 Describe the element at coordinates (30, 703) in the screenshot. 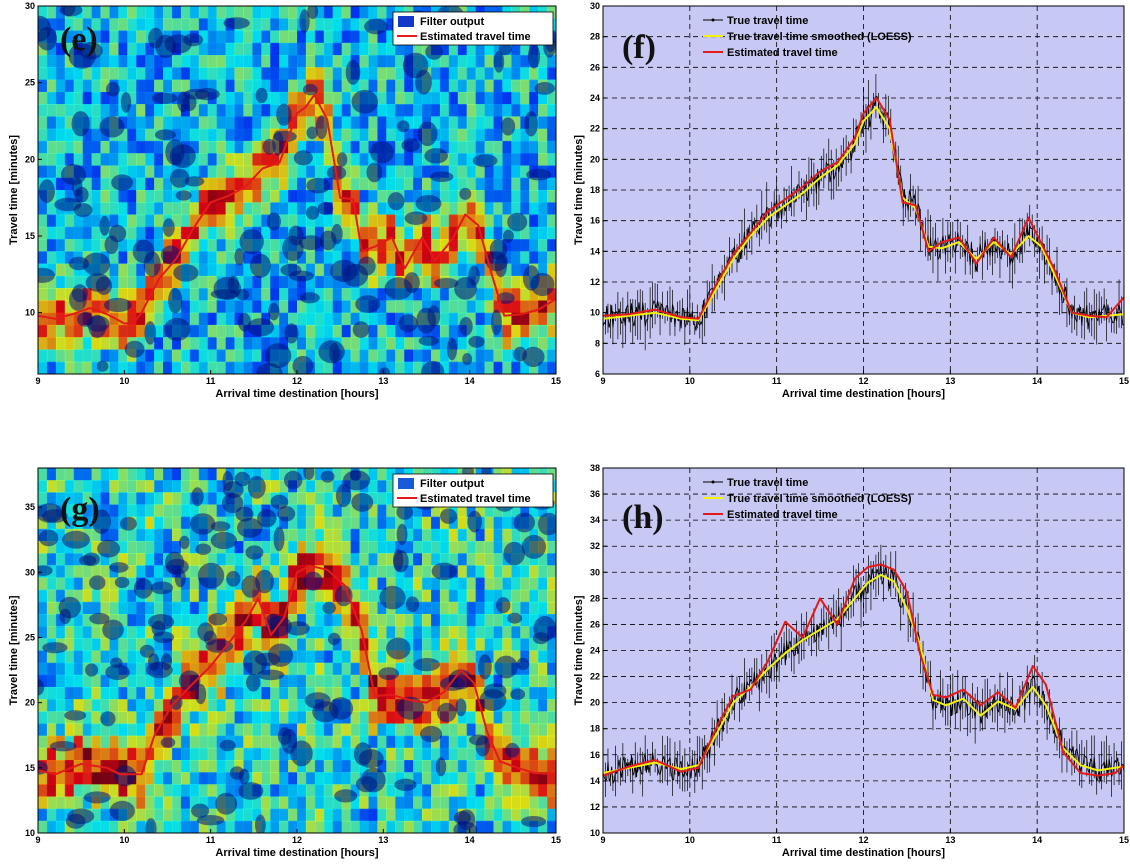

I see `y-tick-label: 20` at that location.